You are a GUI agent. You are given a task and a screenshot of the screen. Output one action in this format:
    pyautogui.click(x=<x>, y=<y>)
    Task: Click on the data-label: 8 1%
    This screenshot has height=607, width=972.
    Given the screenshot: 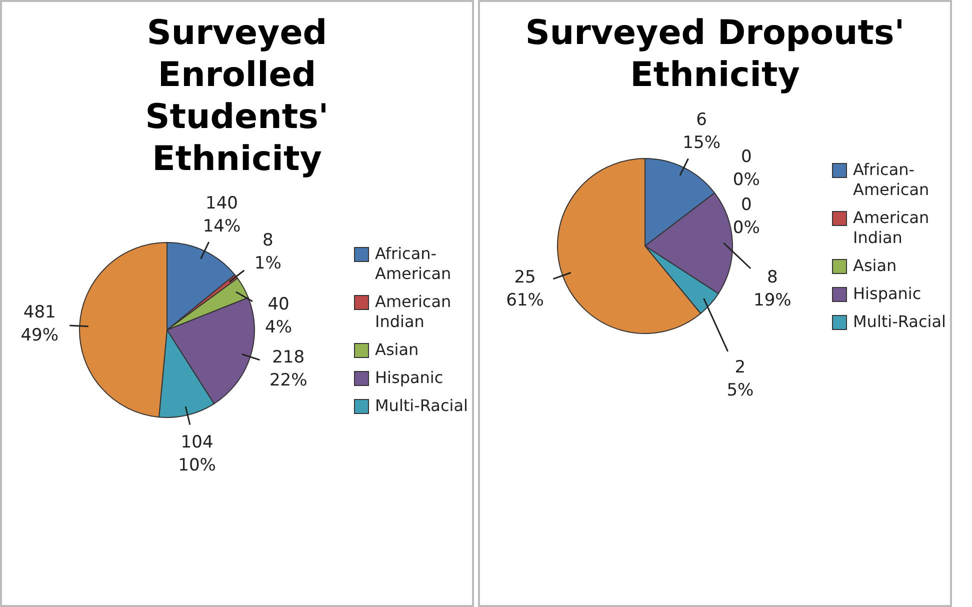 What is the action you would take?
    pyautogui.click(x=268, y=252)
    